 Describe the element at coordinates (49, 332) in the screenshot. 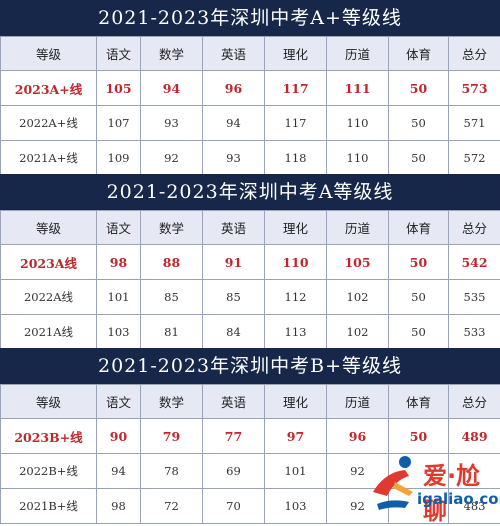

I see `grade-label: 2021A线` at that location.